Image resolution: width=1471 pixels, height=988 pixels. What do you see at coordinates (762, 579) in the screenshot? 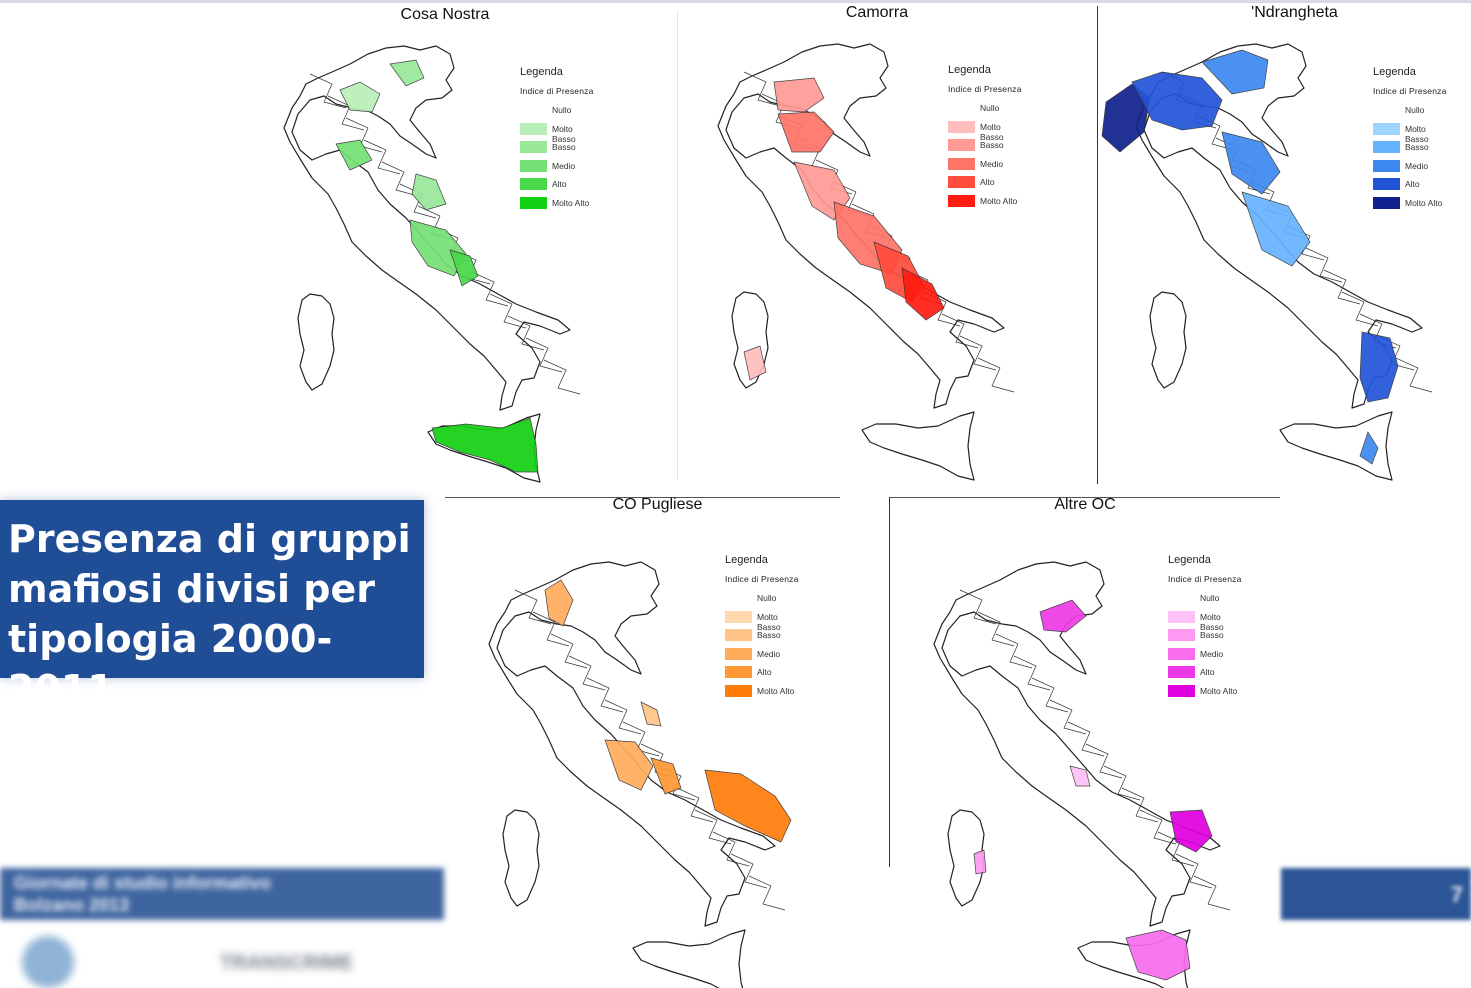
I see `legend-subtitle: Indice di Presenza` at bounding box center [762, 579].